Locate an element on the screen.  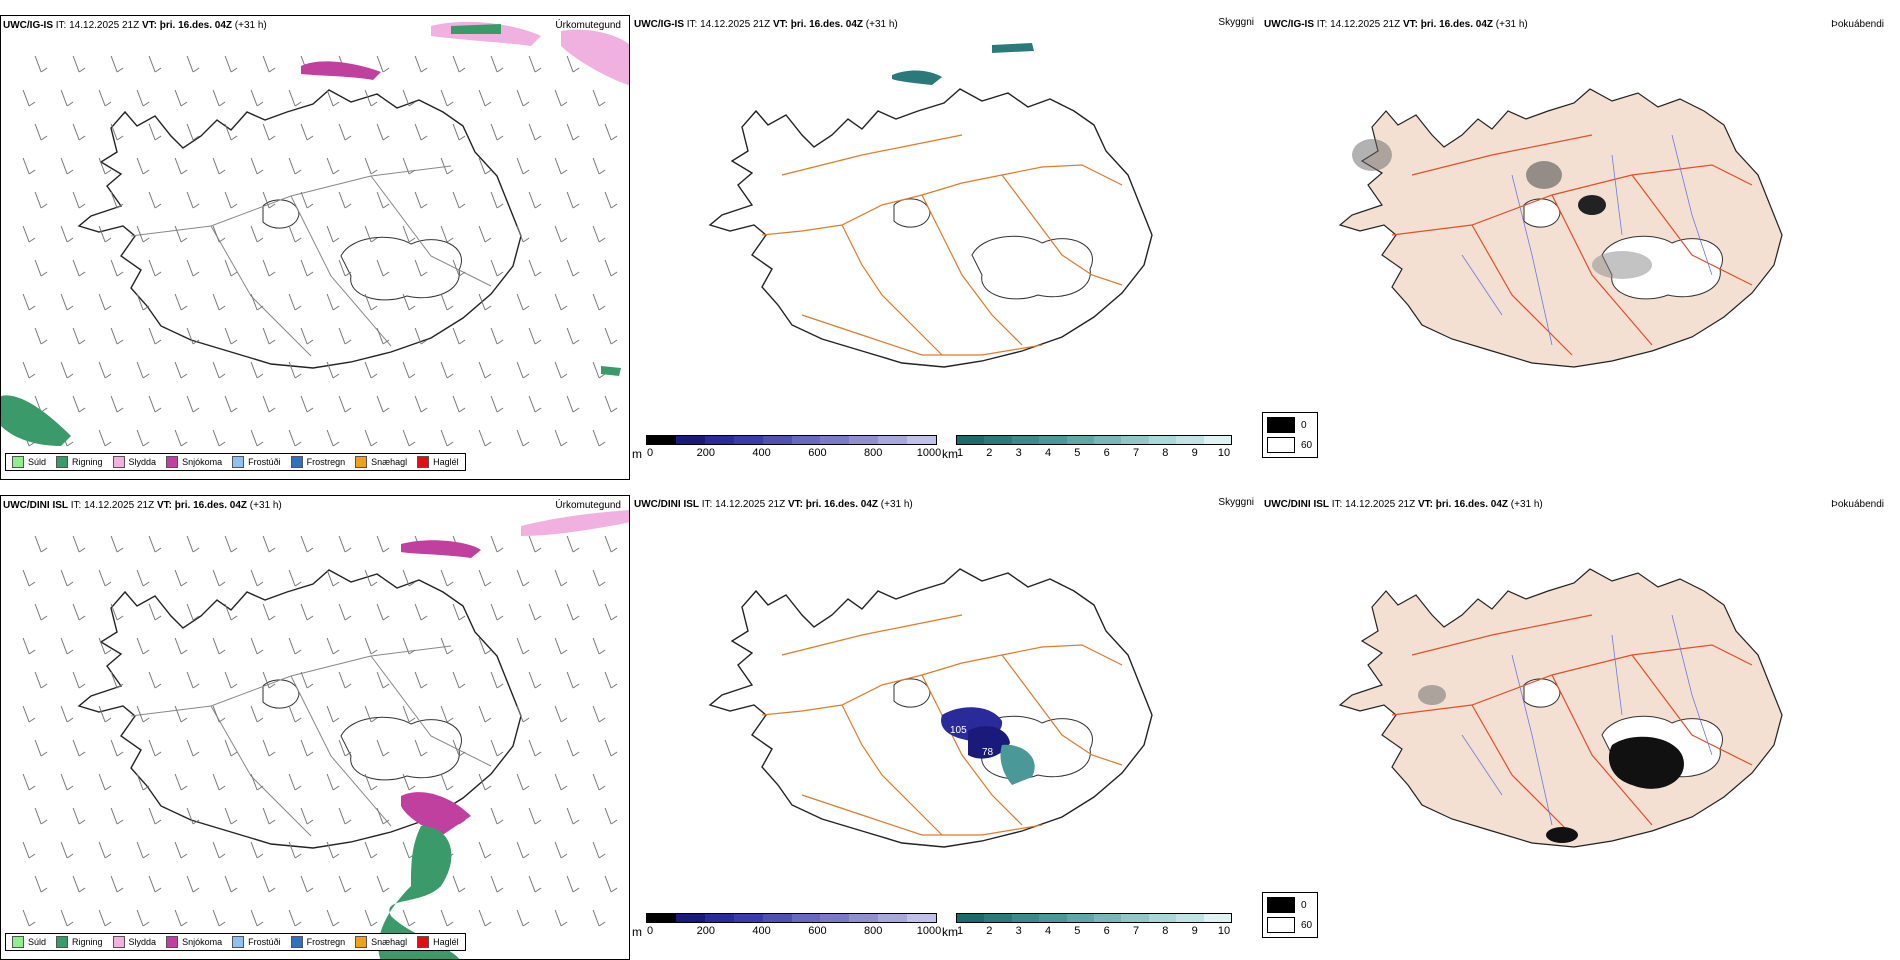
legend-item: Súld is located at coordinates (29, 942).